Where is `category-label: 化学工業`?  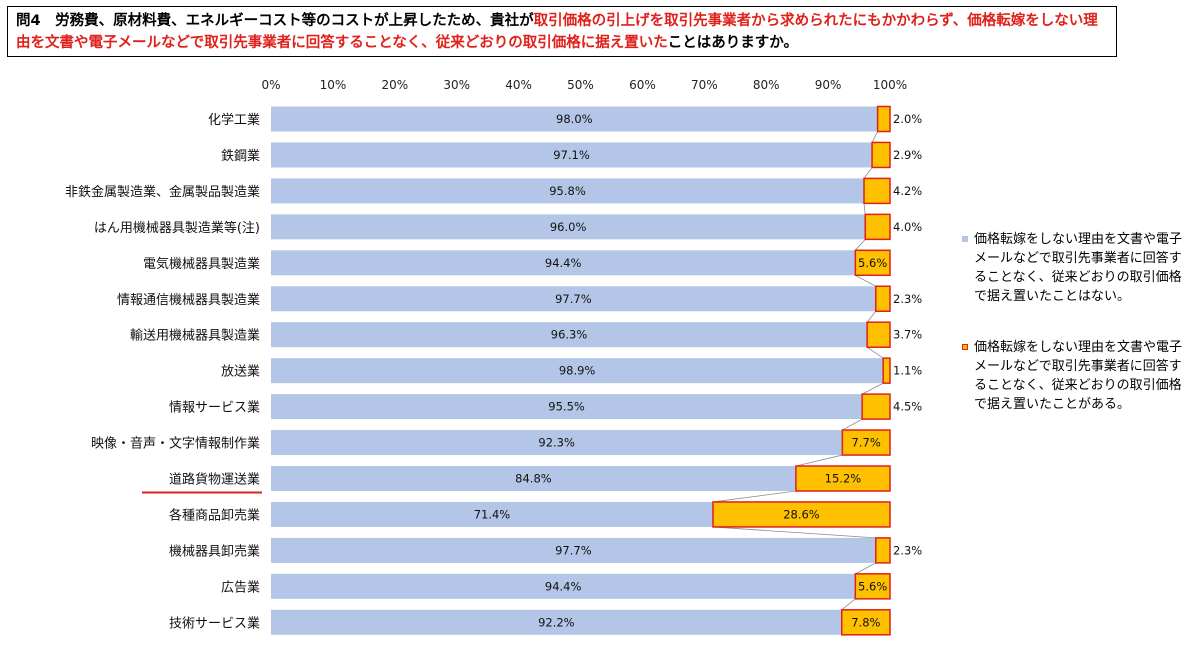 category-label: 化学工業 is located at coordinates (234, 120).